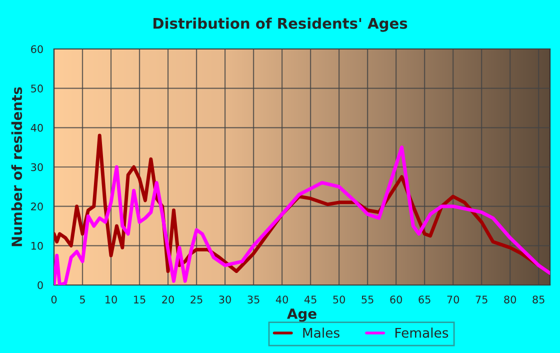  I want to click on x-tick-label: 35, so click(254, 300).